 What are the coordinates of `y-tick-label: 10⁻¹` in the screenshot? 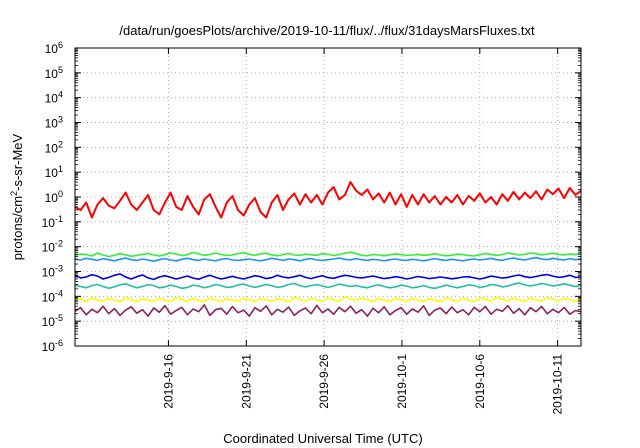 It's located at (52, 222).